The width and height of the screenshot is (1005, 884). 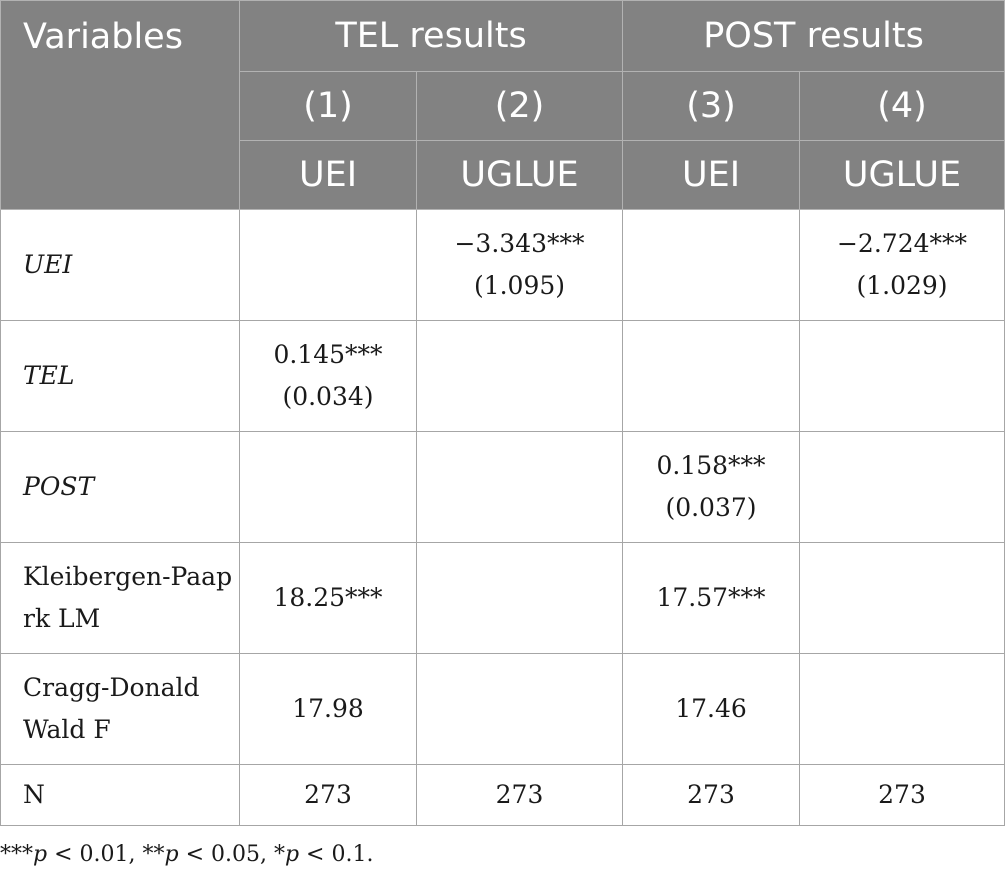 What do you see at coordinates (328, 795) in the screenshot?
I see `cell-n-1: 273` at bounding box center [328, 795].